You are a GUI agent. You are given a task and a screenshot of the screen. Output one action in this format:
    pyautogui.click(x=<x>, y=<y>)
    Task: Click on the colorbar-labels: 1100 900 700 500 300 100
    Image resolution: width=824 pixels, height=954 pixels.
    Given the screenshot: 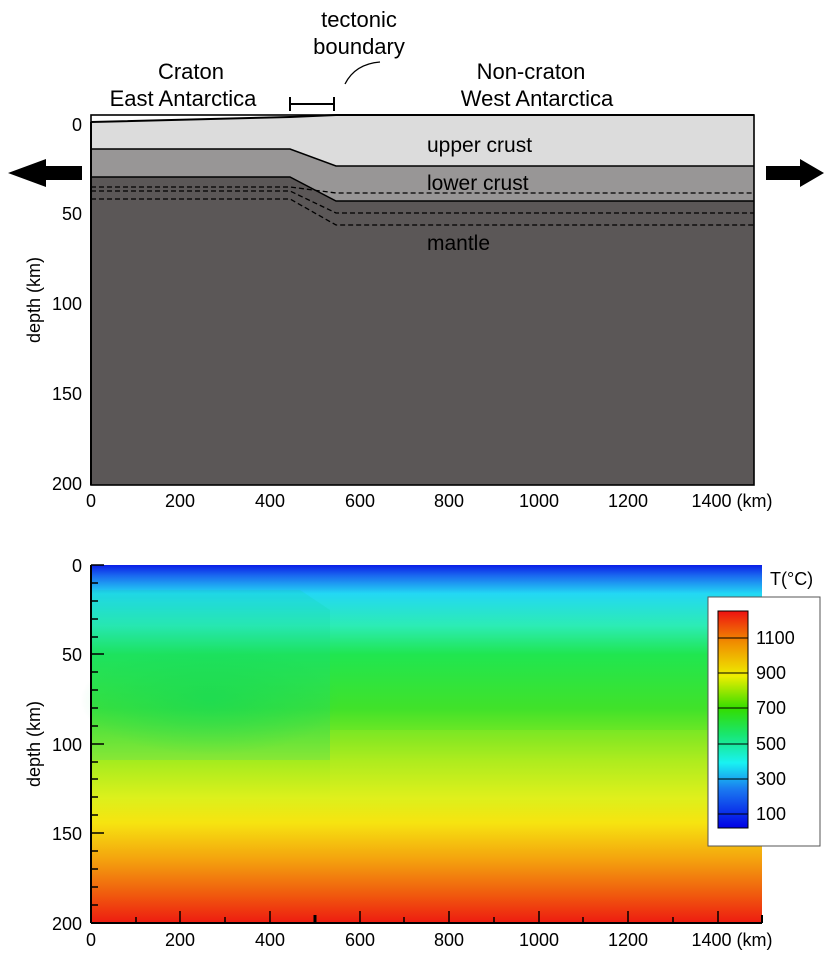 What is the action you would take?
    pyautogui.click(x=775, y=726)
    